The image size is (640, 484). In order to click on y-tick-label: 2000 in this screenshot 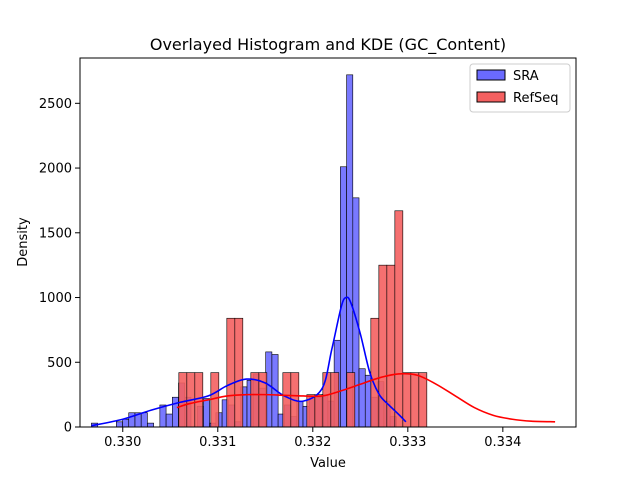, I will do `click(55, 169)`.